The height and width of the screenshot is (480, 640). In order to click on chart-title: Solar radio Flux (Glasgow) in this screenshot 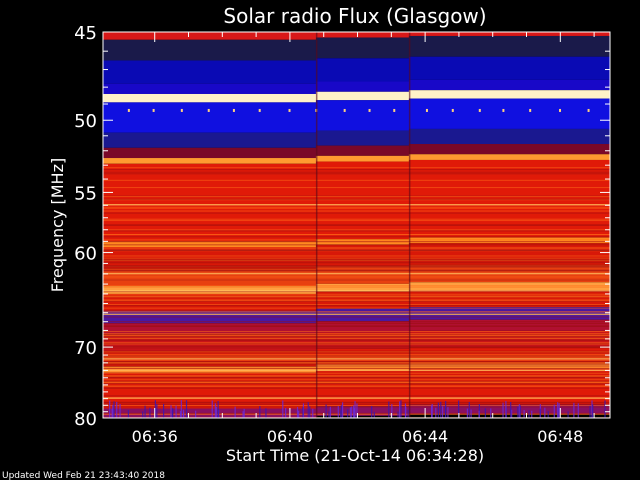, I will do `click(354, 16)`.